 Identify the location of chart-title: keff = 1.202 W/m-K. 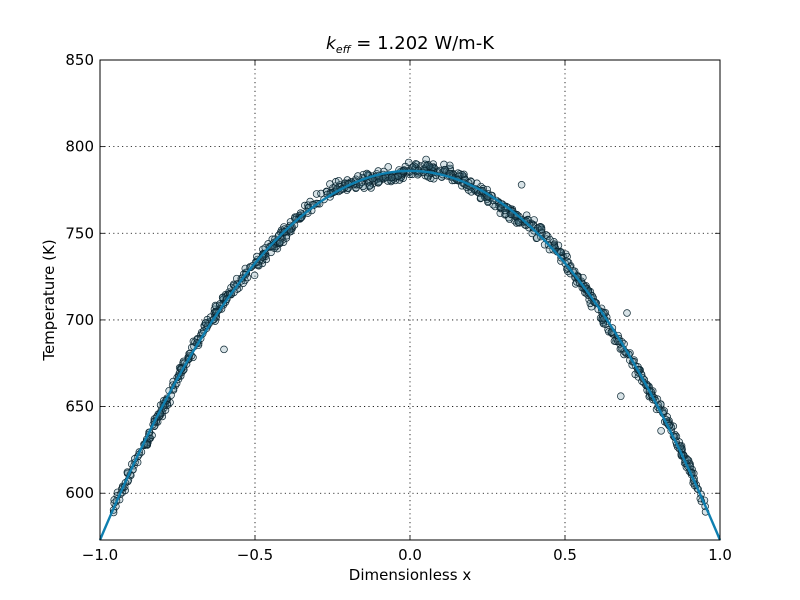
(410, 44).